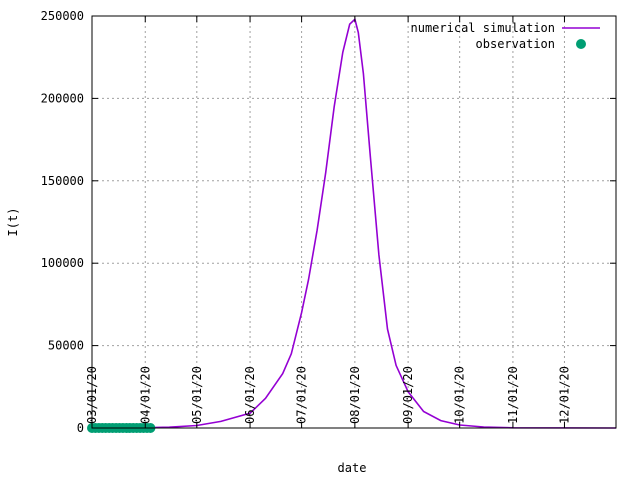 This screenshot has height=480, width=640. I want to click on y-tick-label: 150000, so click(62, 181).